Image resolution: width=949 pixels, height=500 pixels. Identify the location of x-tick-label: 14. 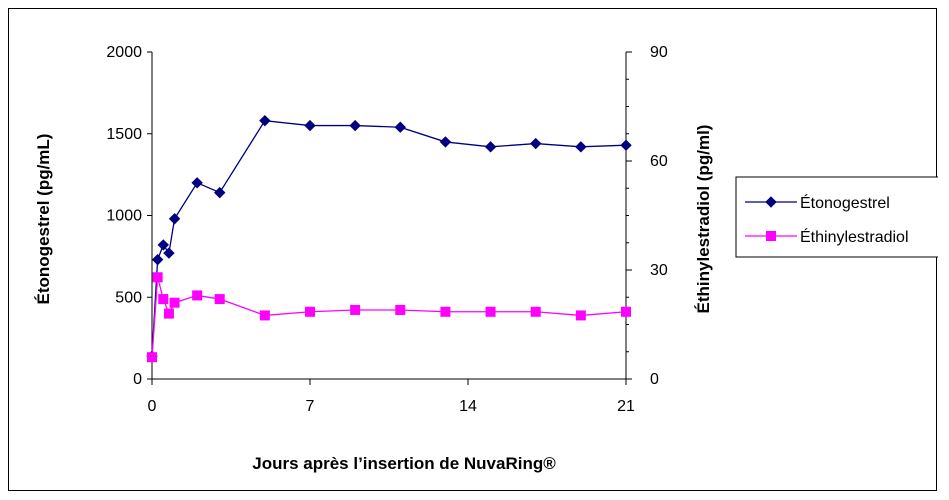
(468, 406).